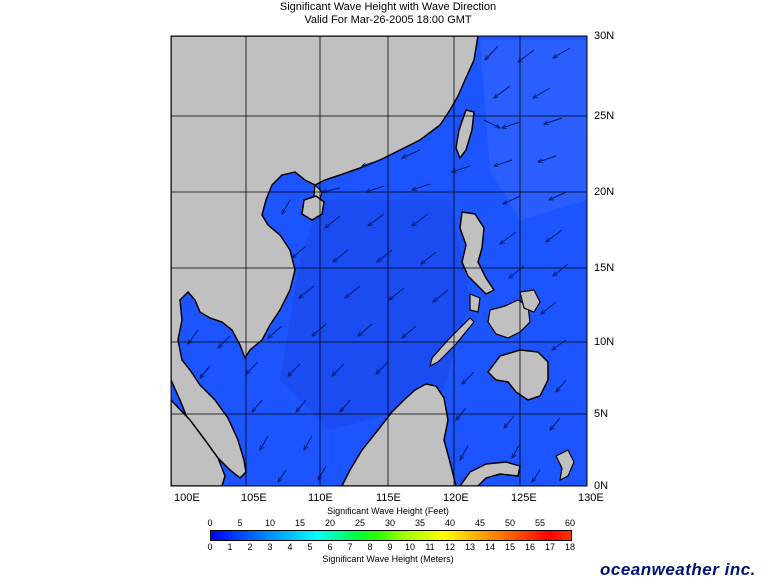 This screenshot has height=581, width=776. What do you see at coordinates (477, 253) in the screenshot?
I see `luzon-island` at bounding box center [477, 253].